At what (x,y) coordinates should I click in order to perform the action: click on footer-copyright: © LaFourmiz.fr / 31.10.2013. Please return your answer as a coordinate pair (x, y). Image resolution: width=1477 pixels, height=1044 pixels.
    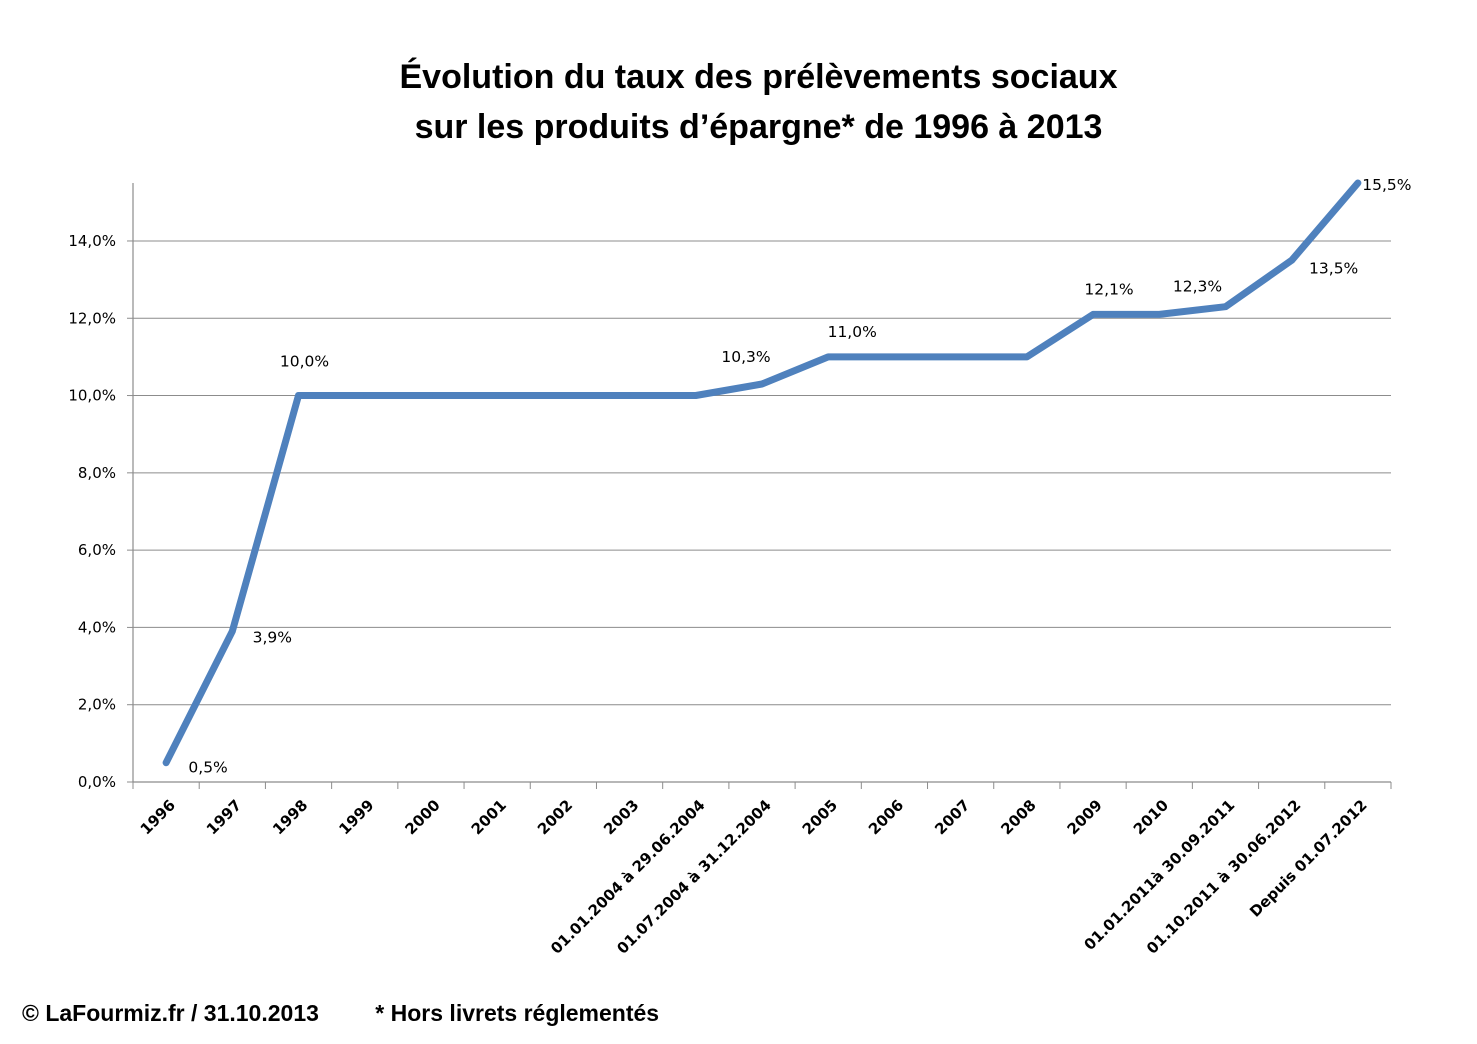
    Looking at the image, I should click on (170, 1013).